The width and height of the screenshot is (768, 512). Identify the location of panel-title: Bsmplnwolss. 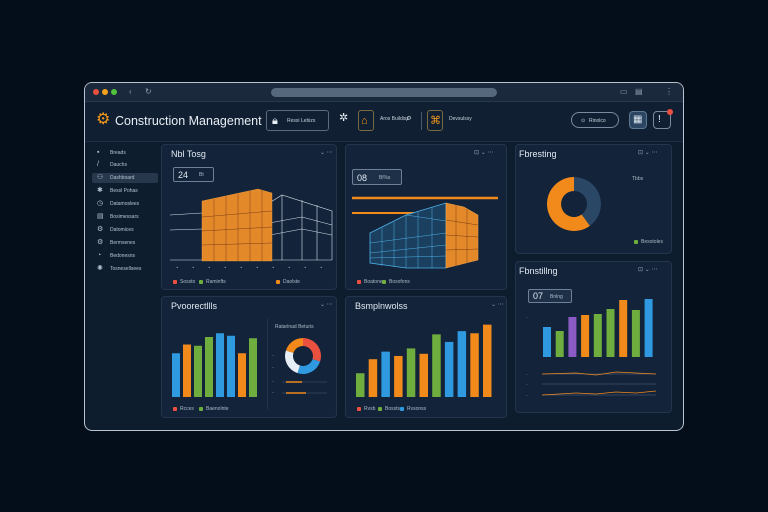
(381, 306).